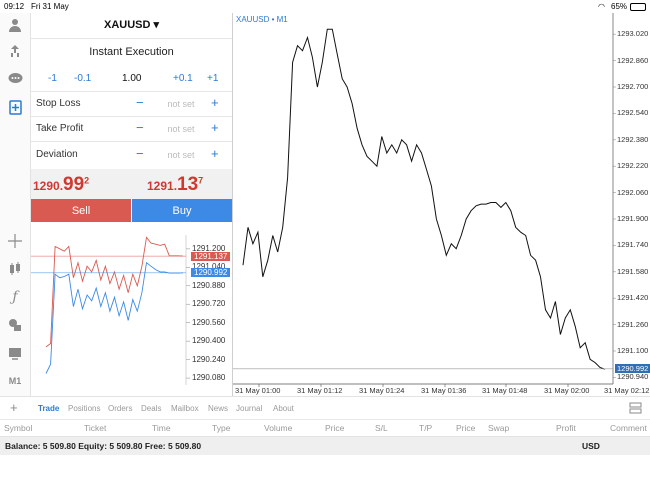 Image resolution: width=650 pixels, height=487 pixels. I want to click on tab-positions: Positions, so click(84, 408).